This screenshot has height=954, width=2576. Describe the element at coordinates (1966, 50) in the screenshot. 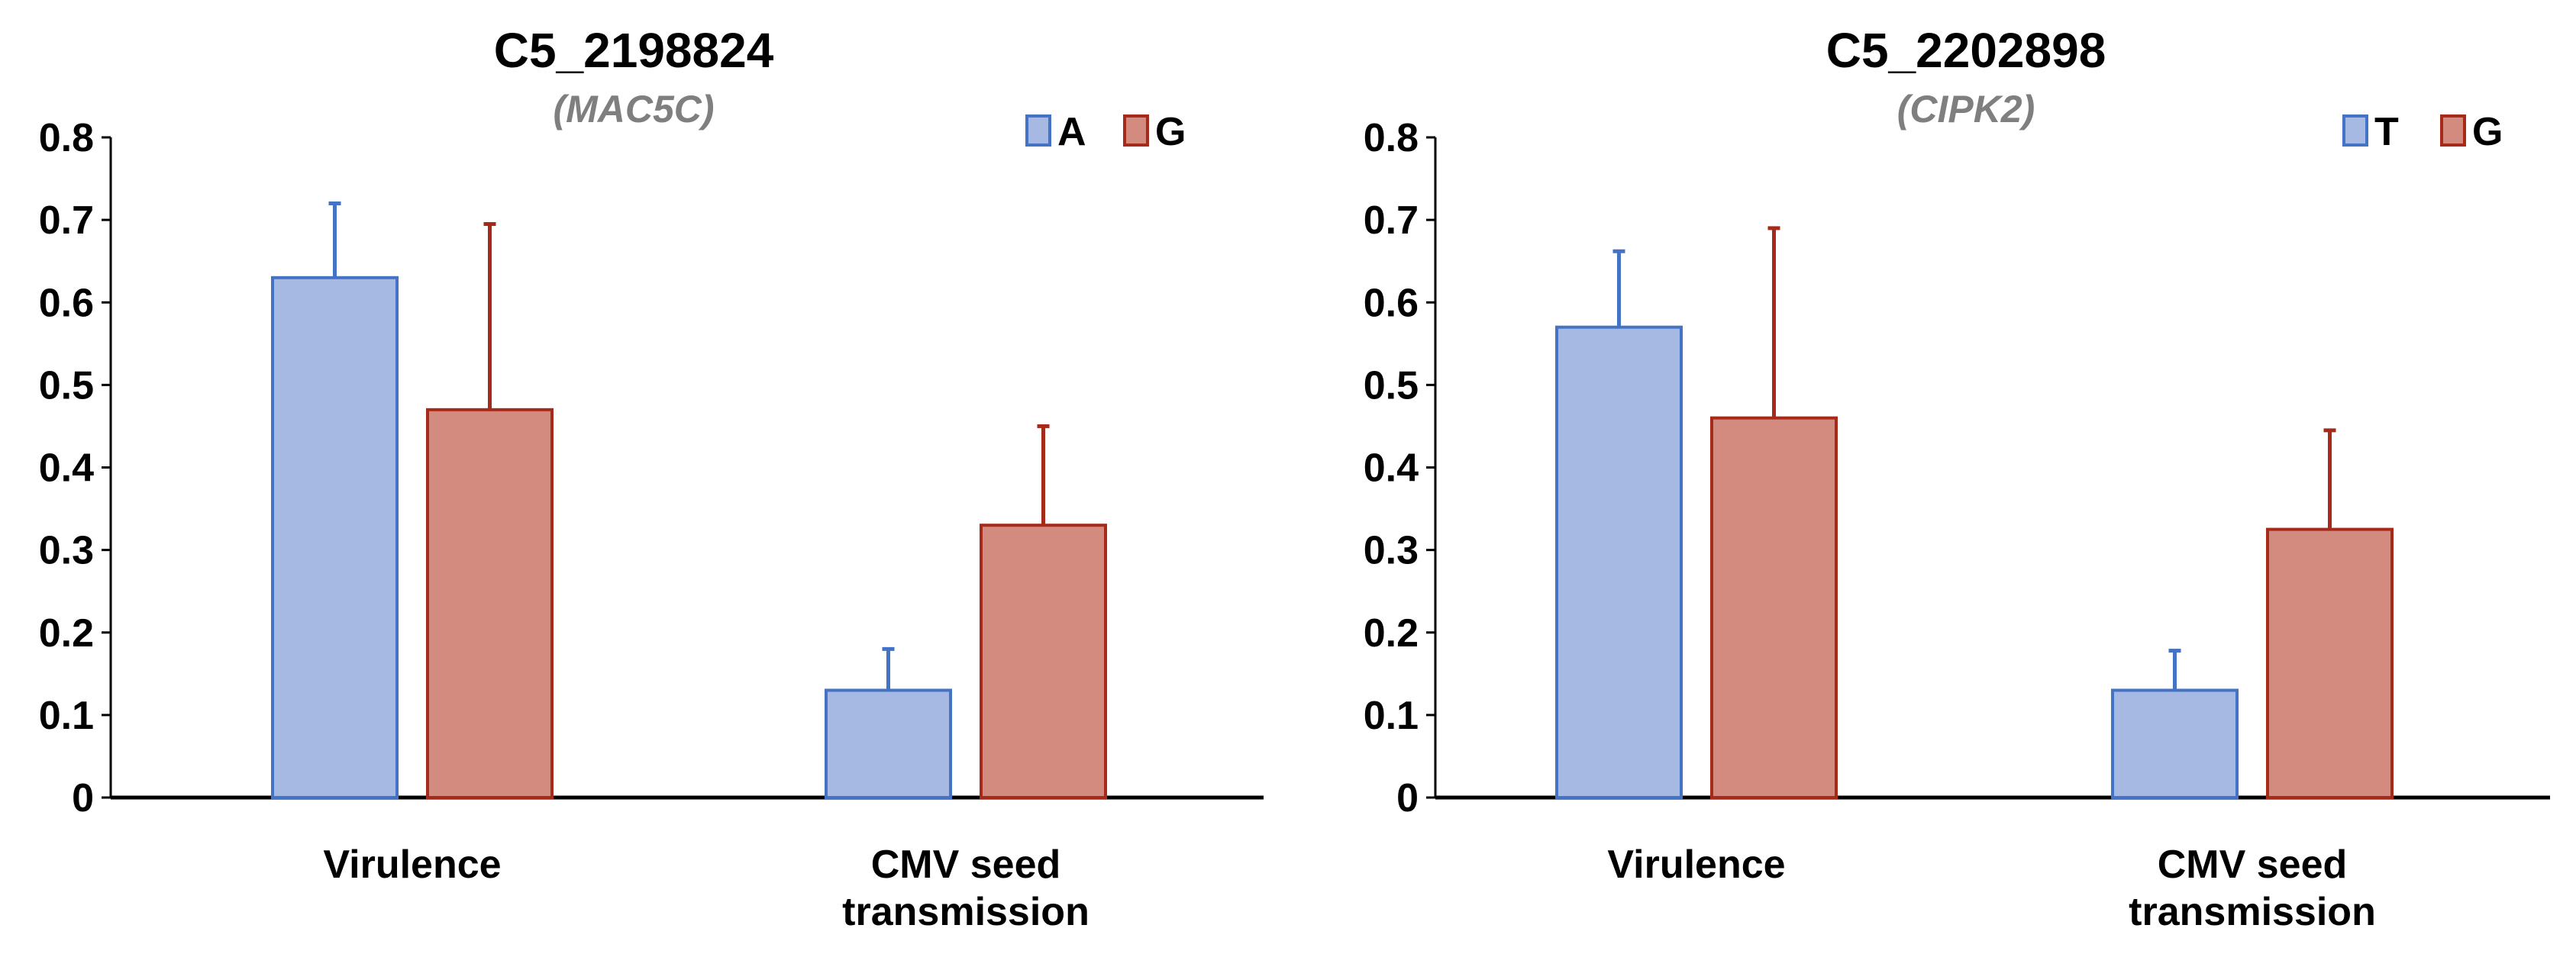

I see `chart-title: C5_2202898` at that location.